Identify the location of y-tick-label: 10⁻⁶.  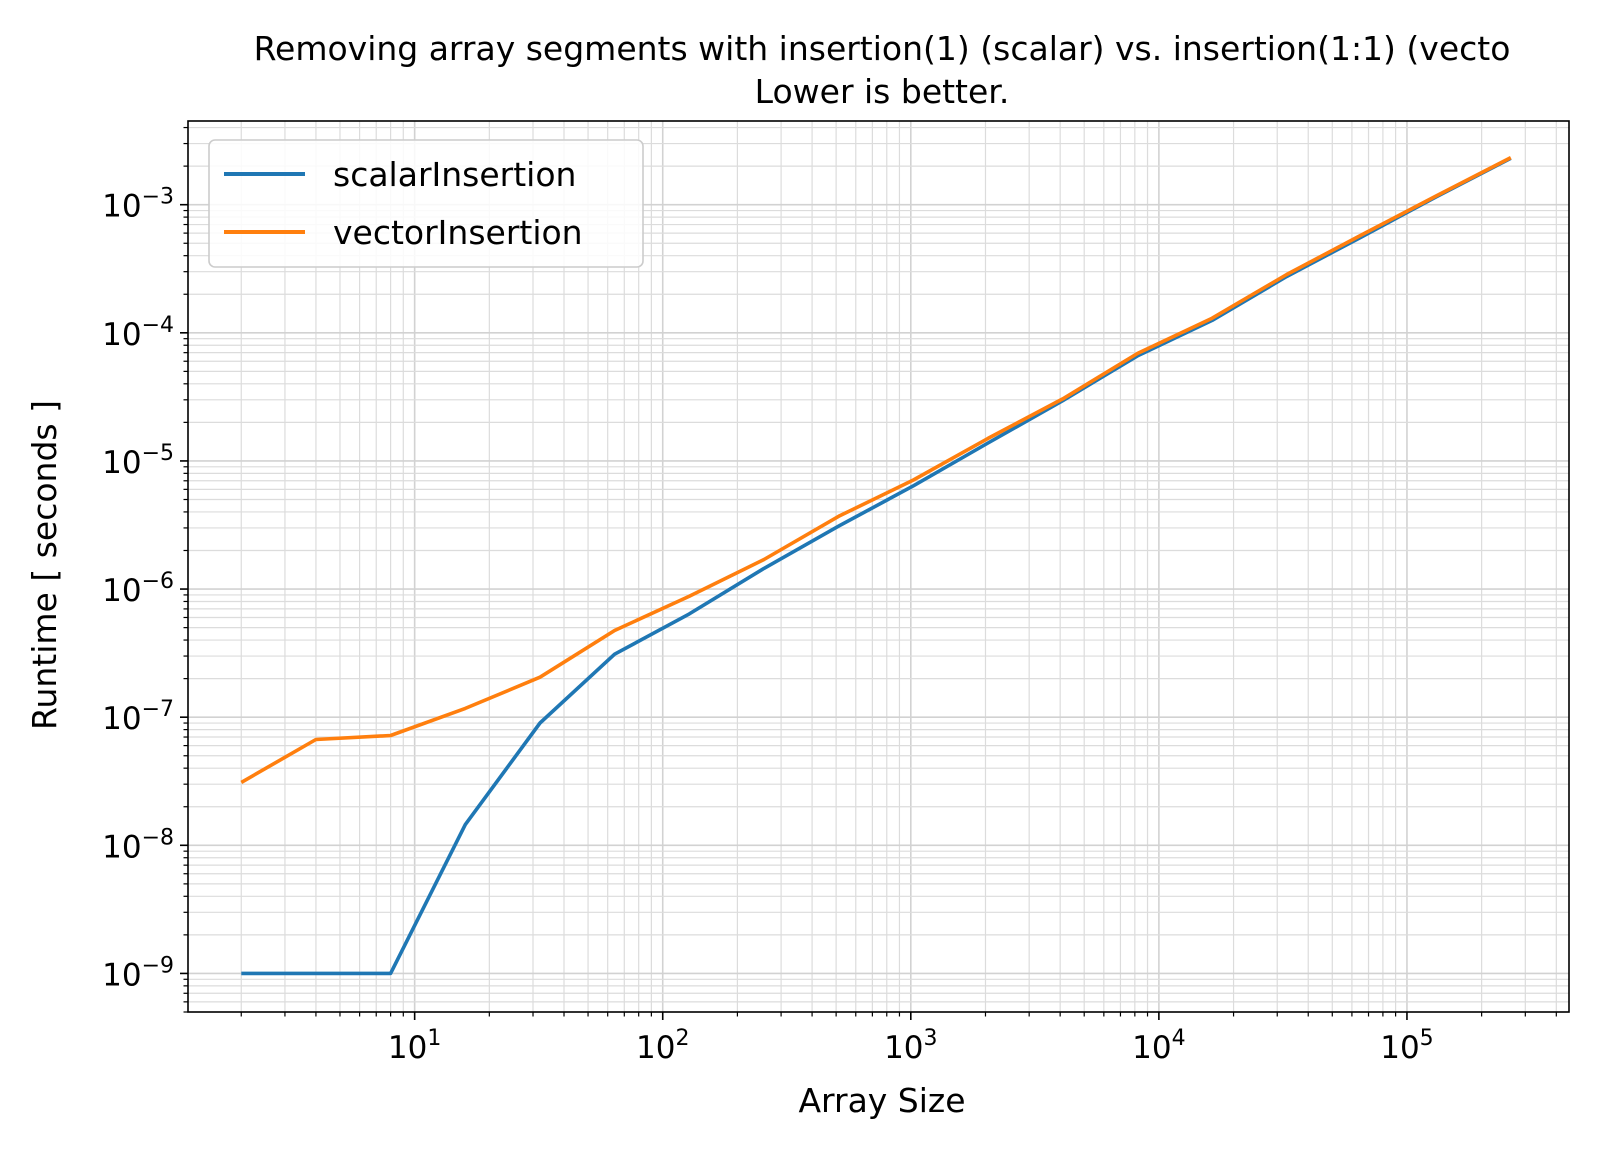
(138, 589).